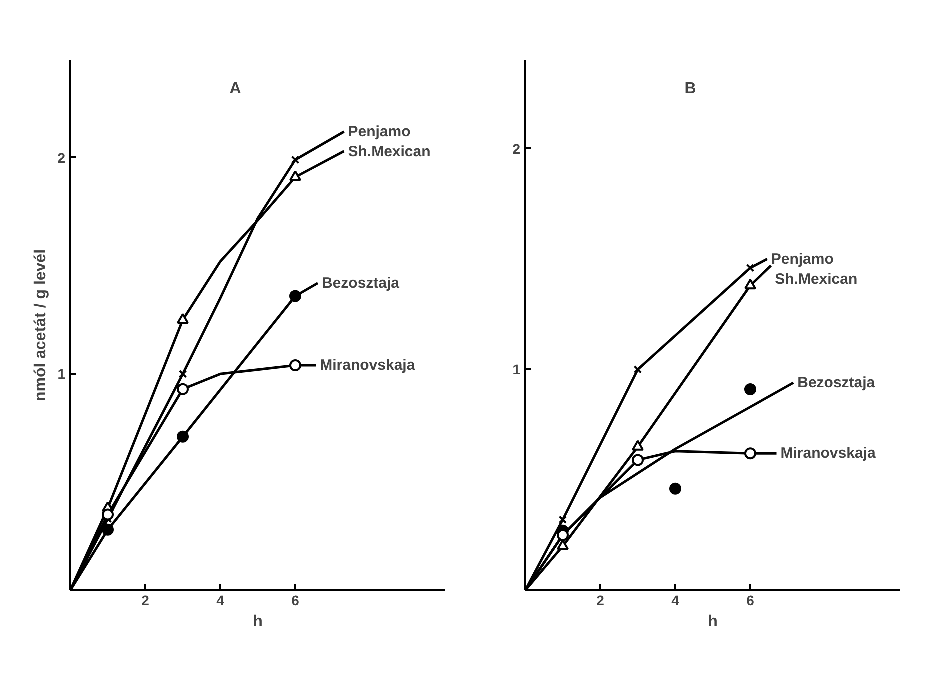 The height and width of the screenshot is (678, 928). Describe the element at coordinates (236, 89) in the screenshot. I see `text: A` at that location.